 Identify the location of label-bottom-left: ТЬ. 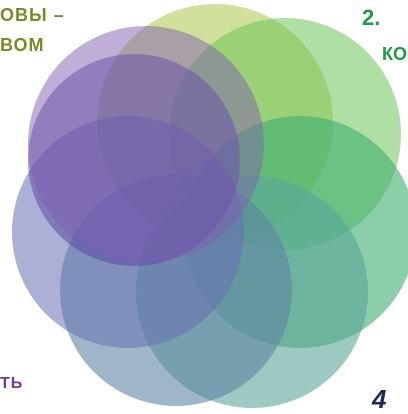
(12, 383).